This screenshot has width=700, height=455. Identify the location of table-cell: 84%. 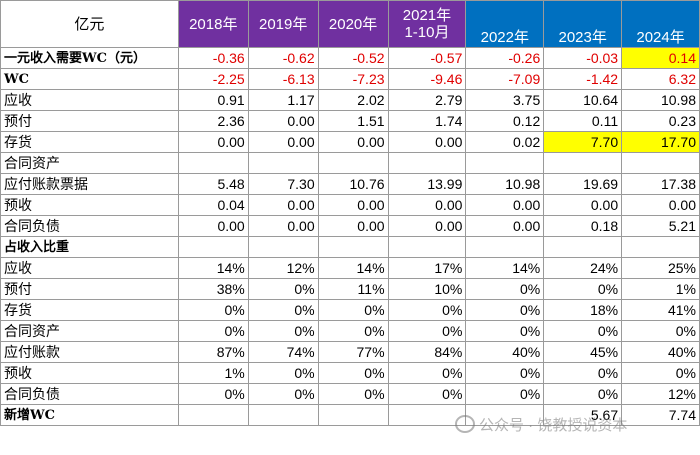
(427, 352).